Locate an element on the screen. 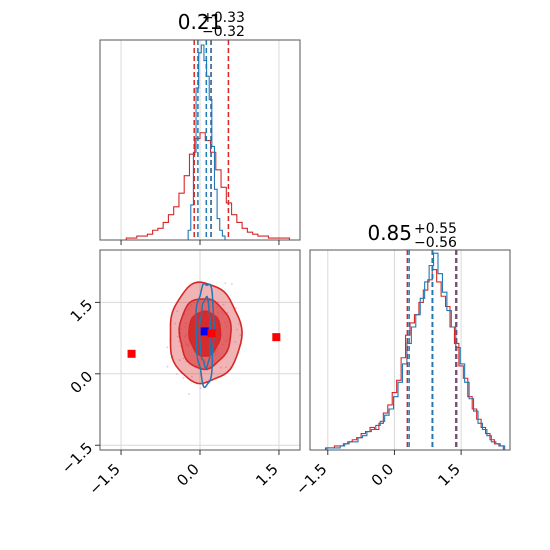 Image resolution: width=550 pixels, height=550 pixels. histogram-blue-series is located at coordinates (416, 351).